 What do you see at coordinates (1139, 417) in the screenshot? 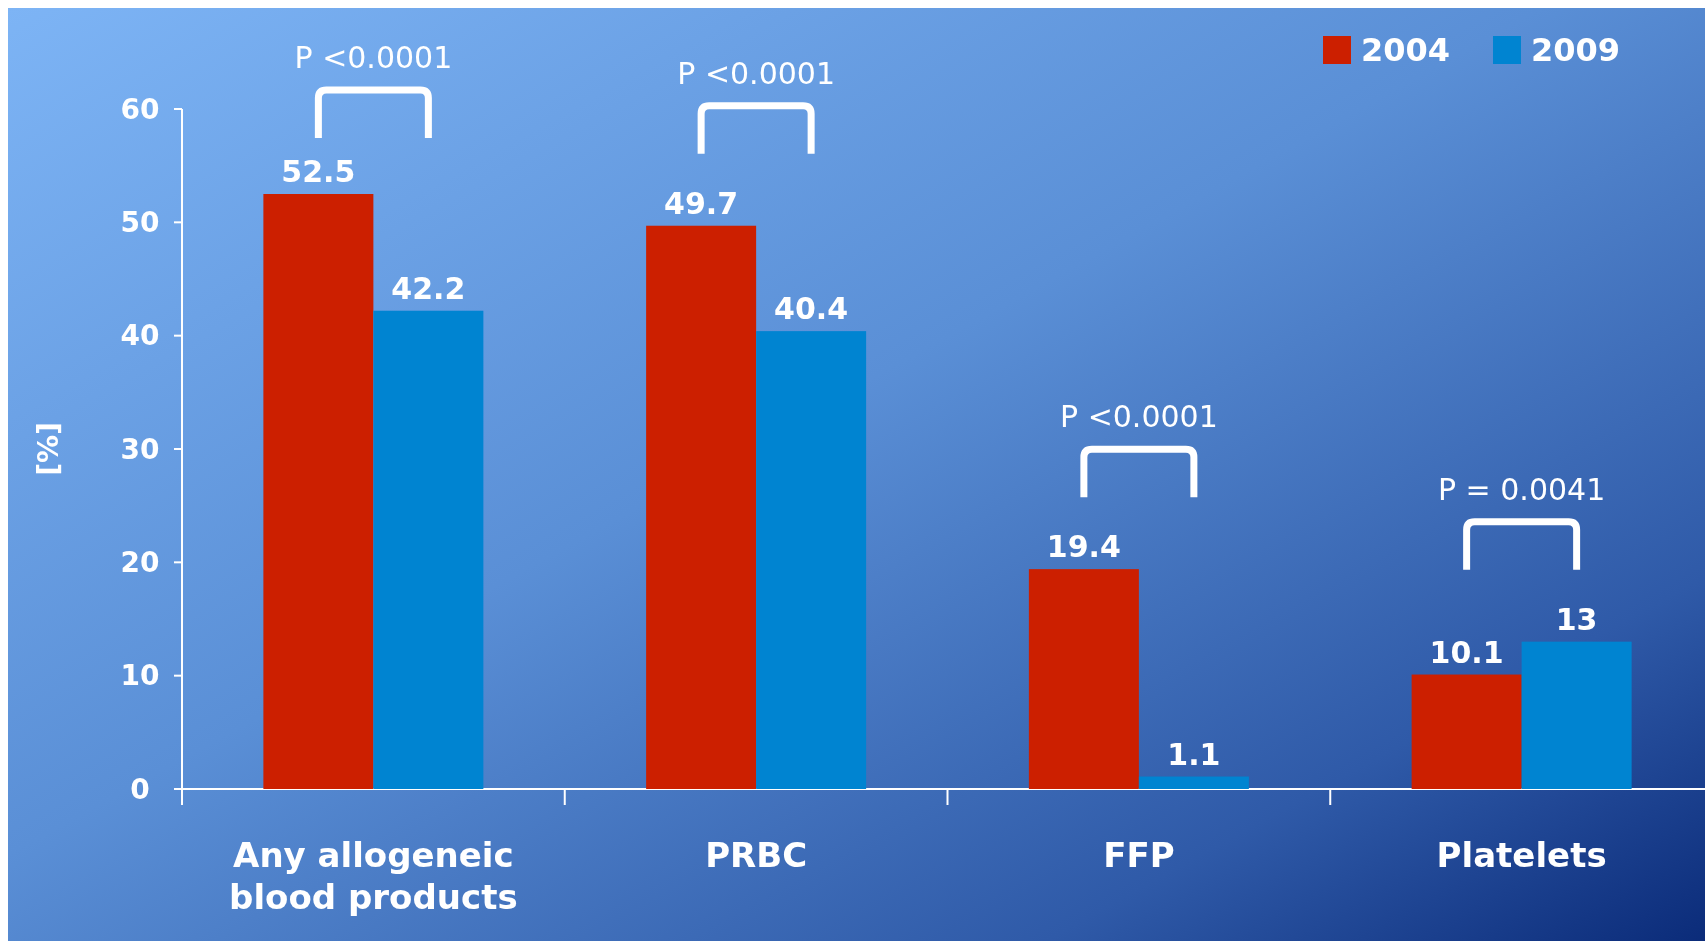
I see `annotation: P <0.0001` at bounding box center [1139, 417].